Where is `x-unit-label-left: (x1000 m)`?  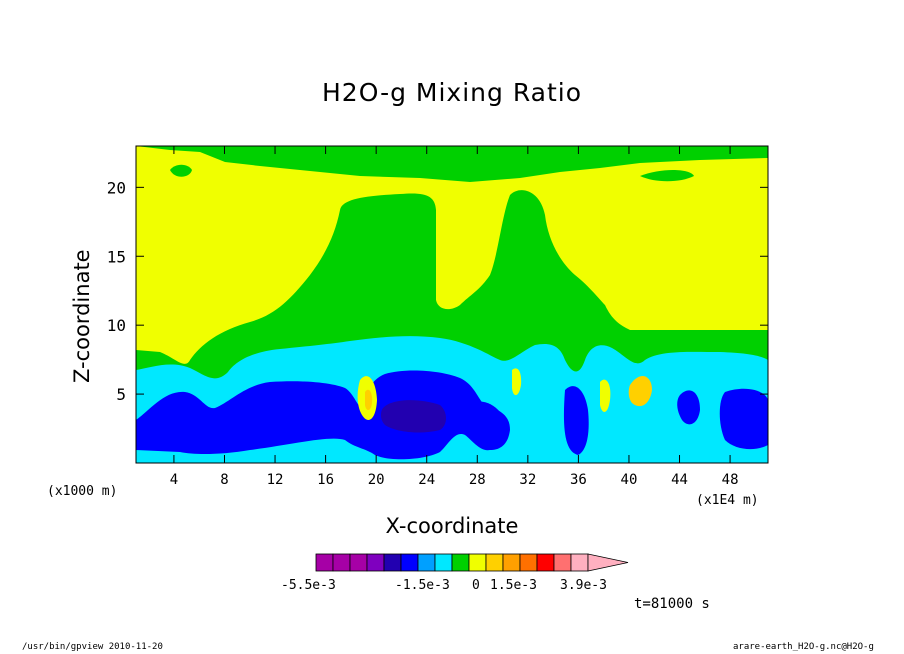 x-unit-label-left: (x1000 m) is located at coordinates (82, 491).